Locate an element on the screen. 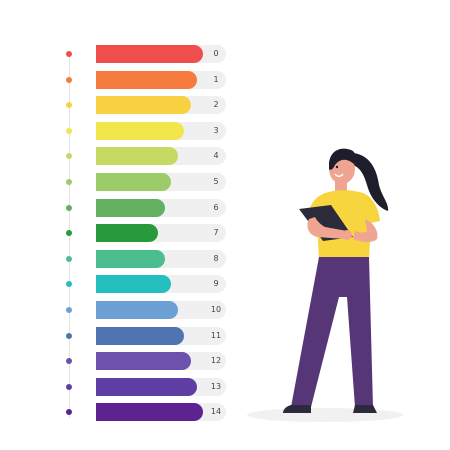 The image size is (450, 450). scale-axis-line is located at coordinates (69, 237).